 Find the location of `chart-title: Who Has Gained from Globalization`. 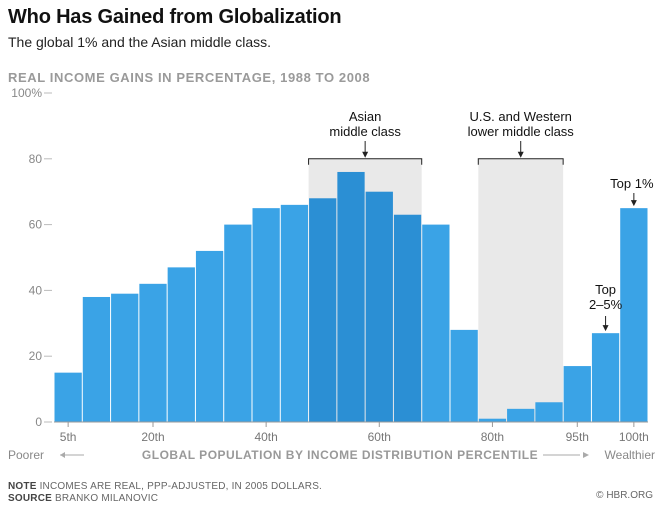

chart-title: Who Has Gained from Globalization is located at coordinates (175, 17).